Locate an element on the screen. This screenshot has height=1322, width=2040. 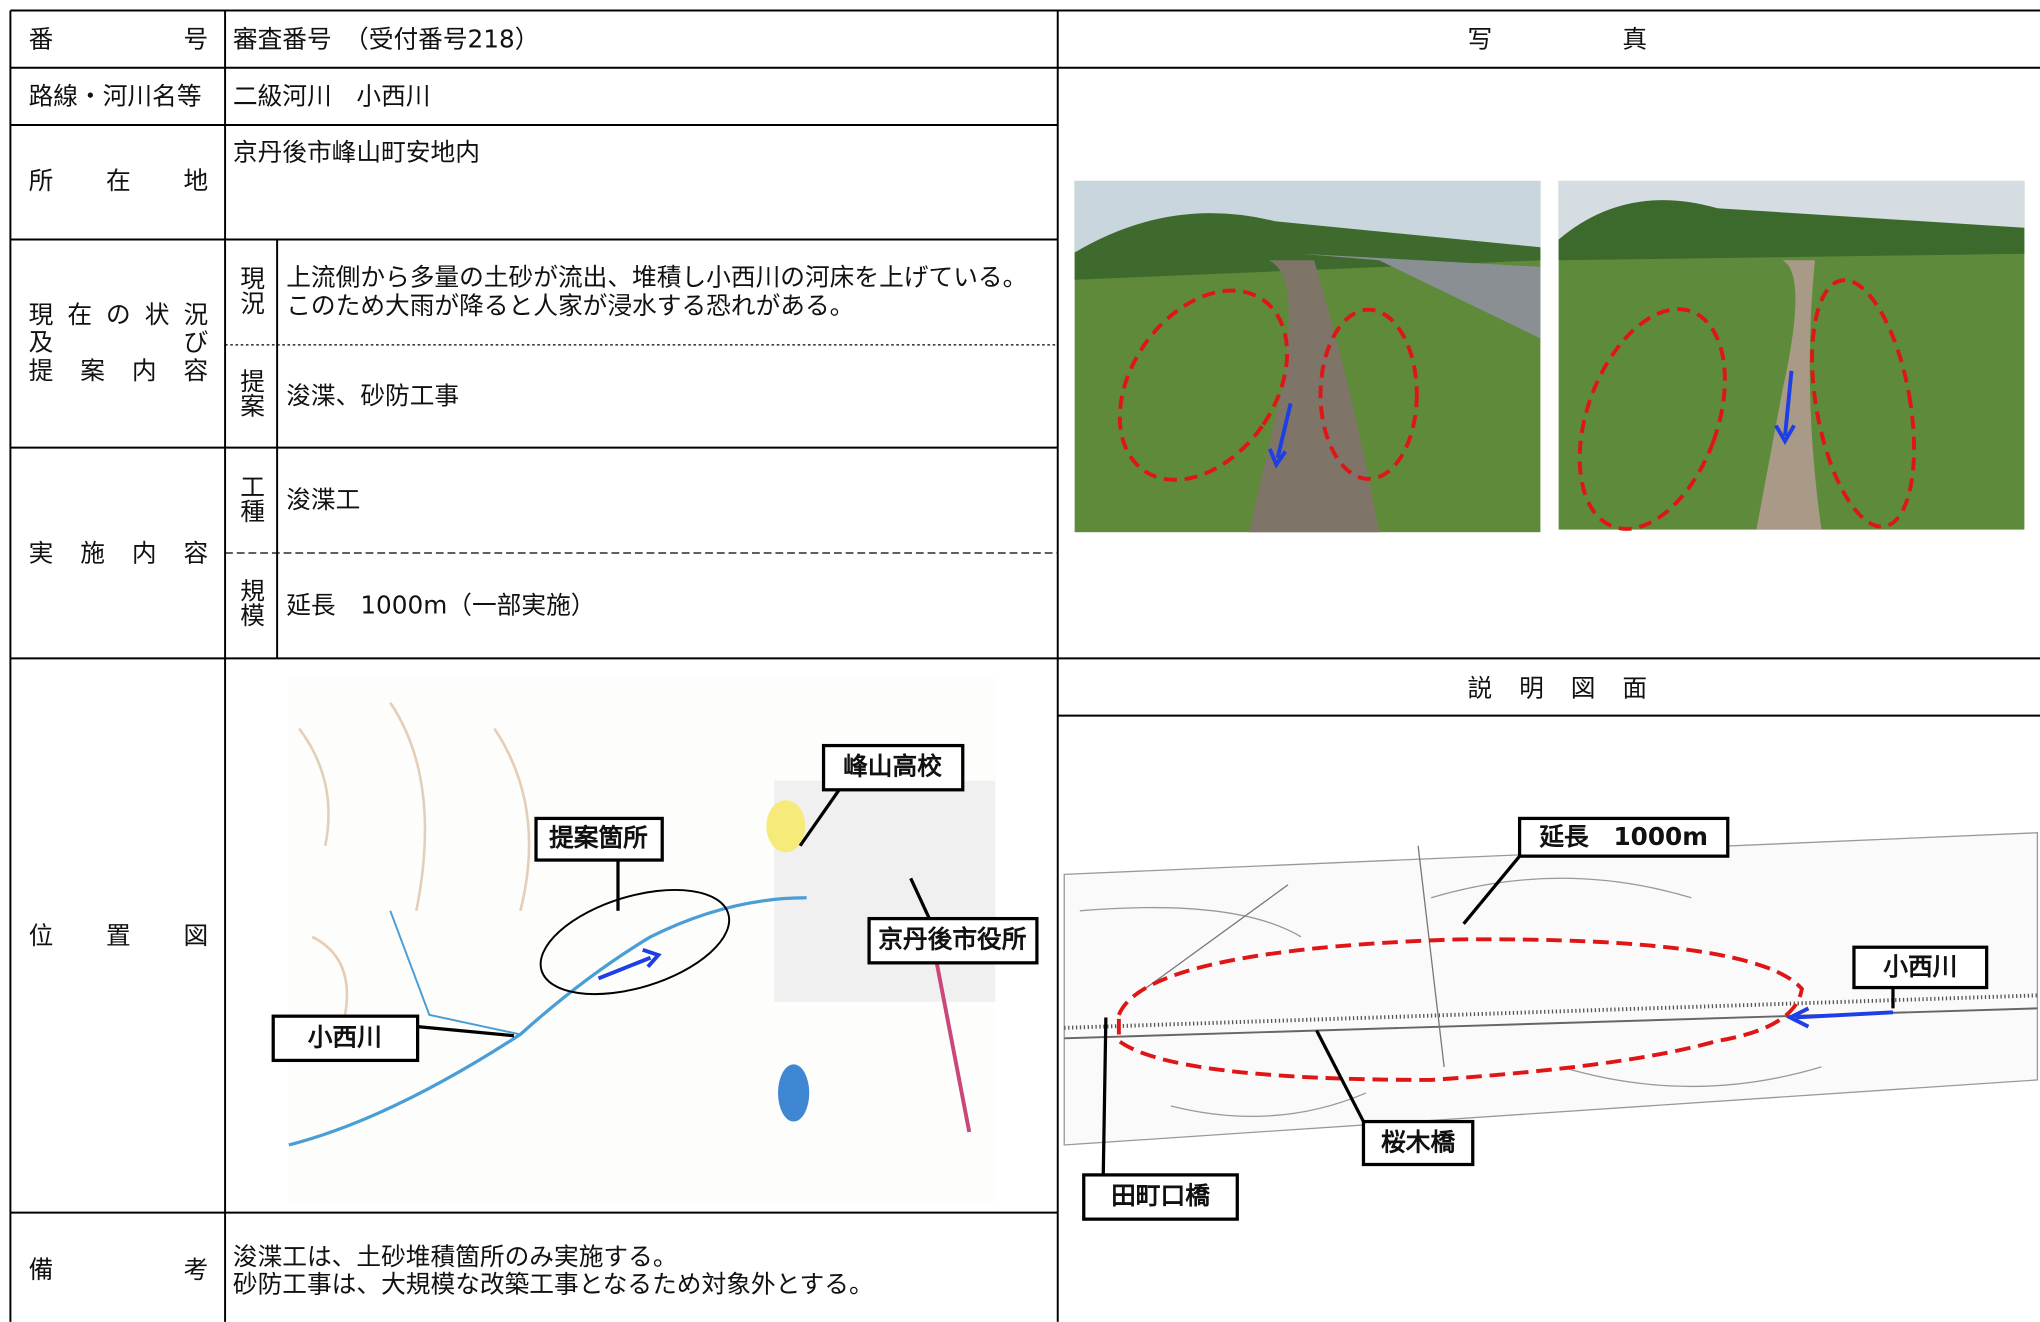
callout: 峰山高校 is located at coordinates (892, 766).